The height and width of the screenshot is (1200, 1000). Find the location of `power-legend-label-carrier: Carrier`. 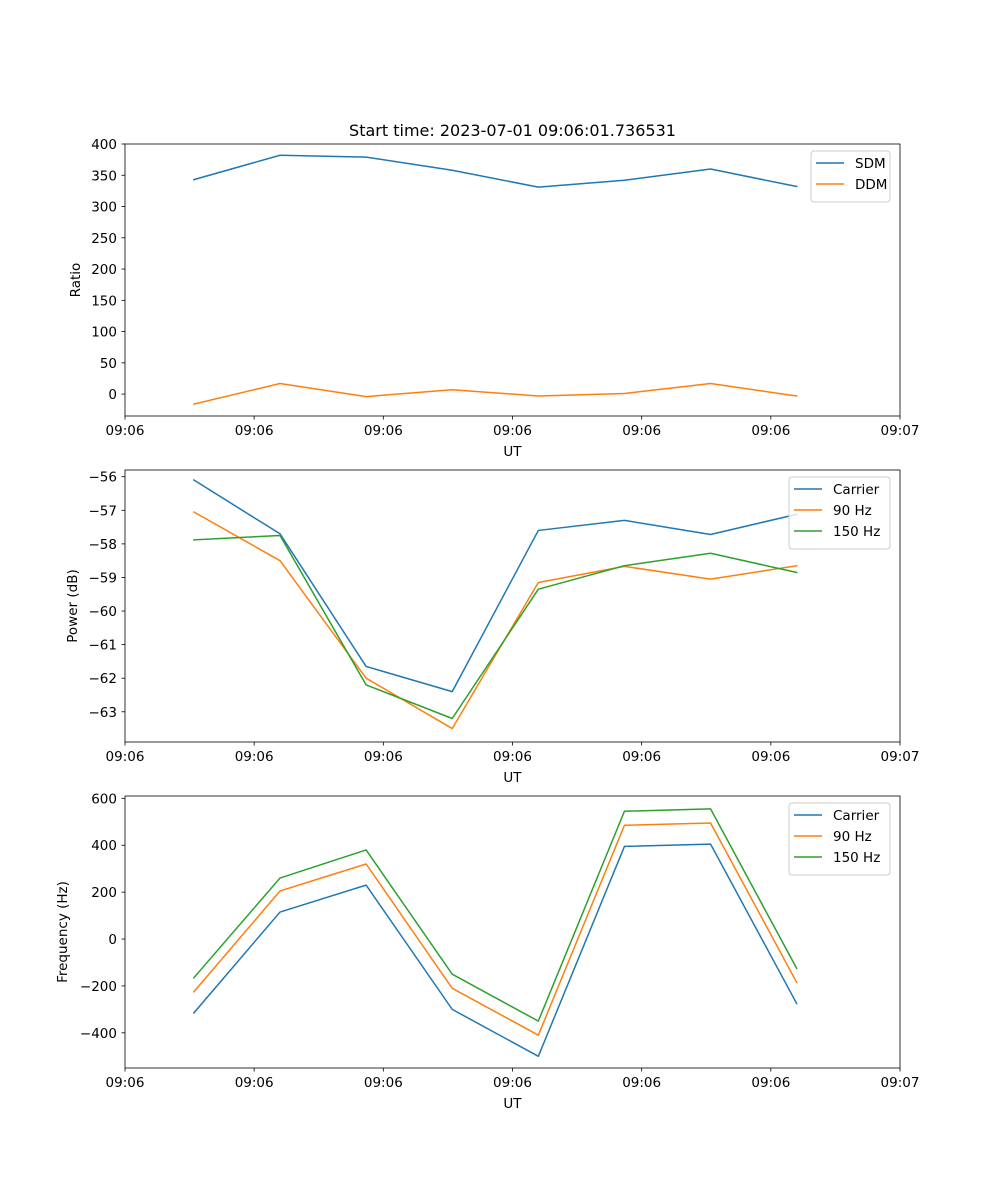

power-legend-label-carrier: Carrier is located at coordinates (856, 490).